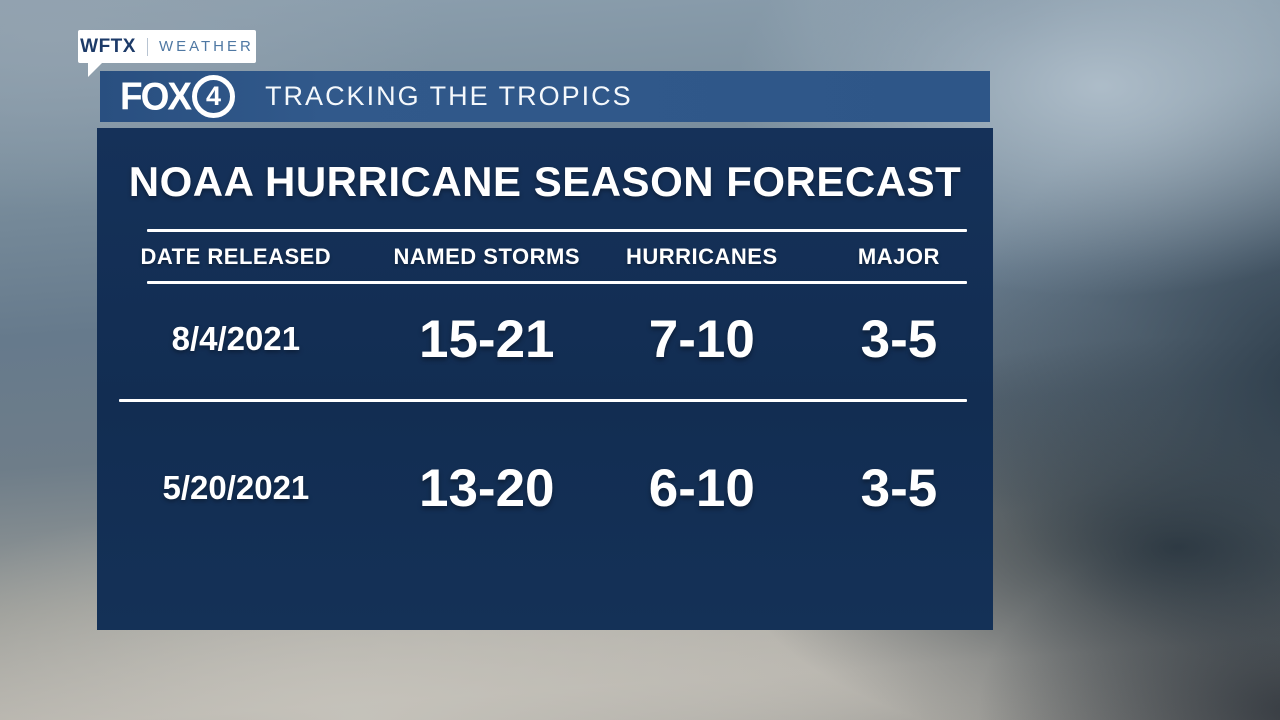 The height and width of the screenshot is (720, 1280). Describe the element at coordinates (898, 256) in the screenshot. I see `column-header-major: MAJOR` at that location.